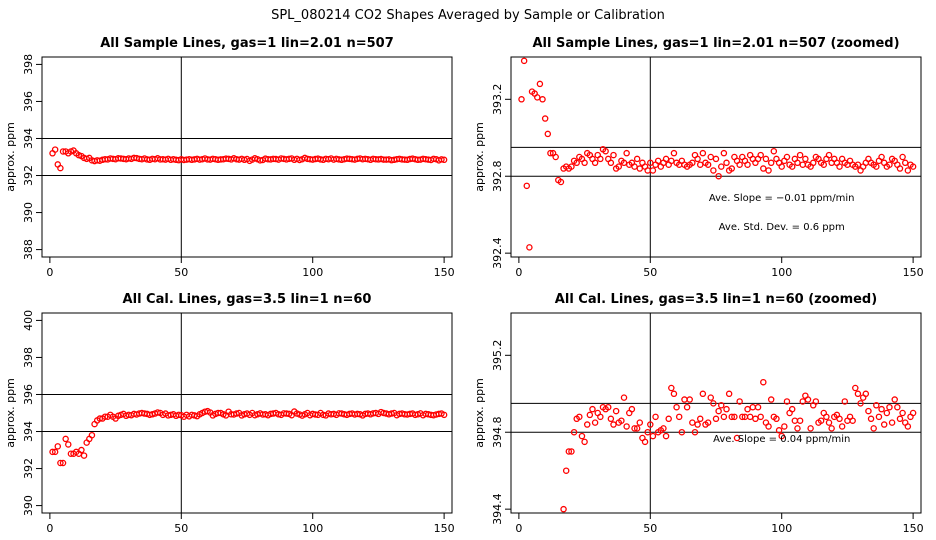 The image size is (936, 540). Describe the element at coordinates (497, 356) in the screenshot. I see `y-tick-label: 395.2` at that location.